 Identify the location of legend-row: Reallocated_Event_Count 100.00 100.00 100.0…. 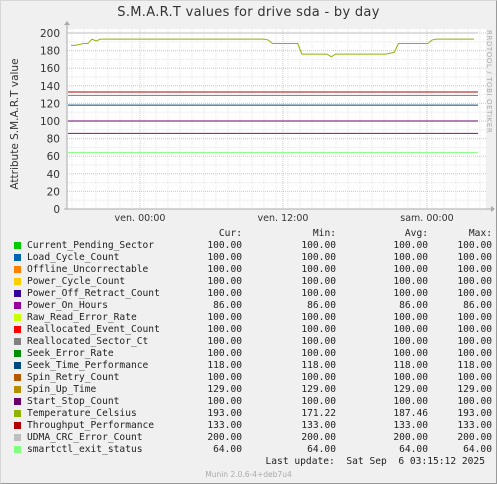
(252, 330).